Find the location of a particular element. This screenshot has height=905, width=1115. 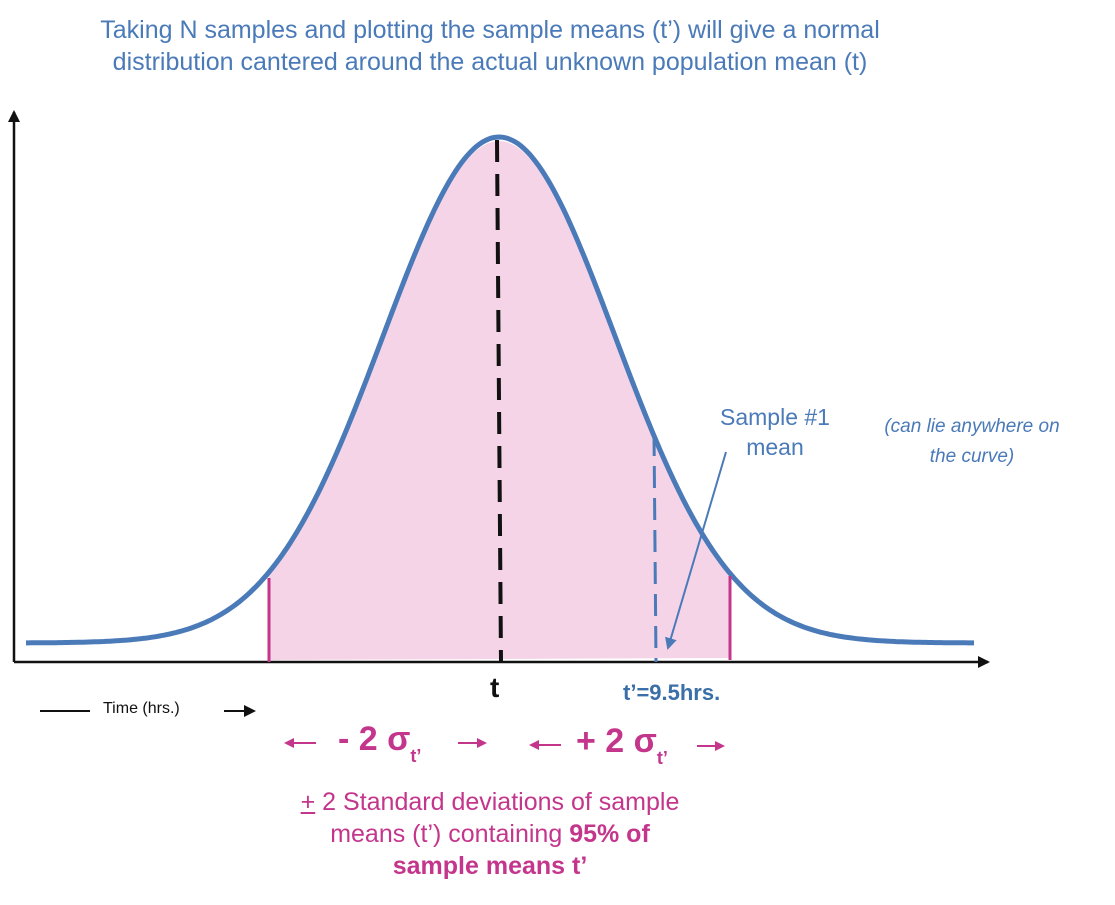

aside-line-1: (can lie anywhere on is located at coordinates (972, 426).